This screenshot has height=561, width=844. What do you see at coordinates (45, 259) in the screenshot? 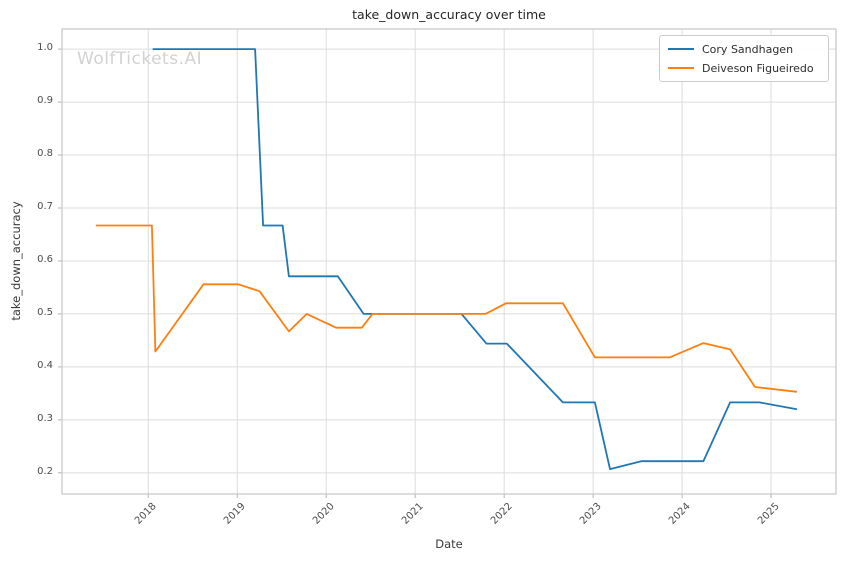
I see `y-tick-label: 0.6` at bounding box center [45, 259].